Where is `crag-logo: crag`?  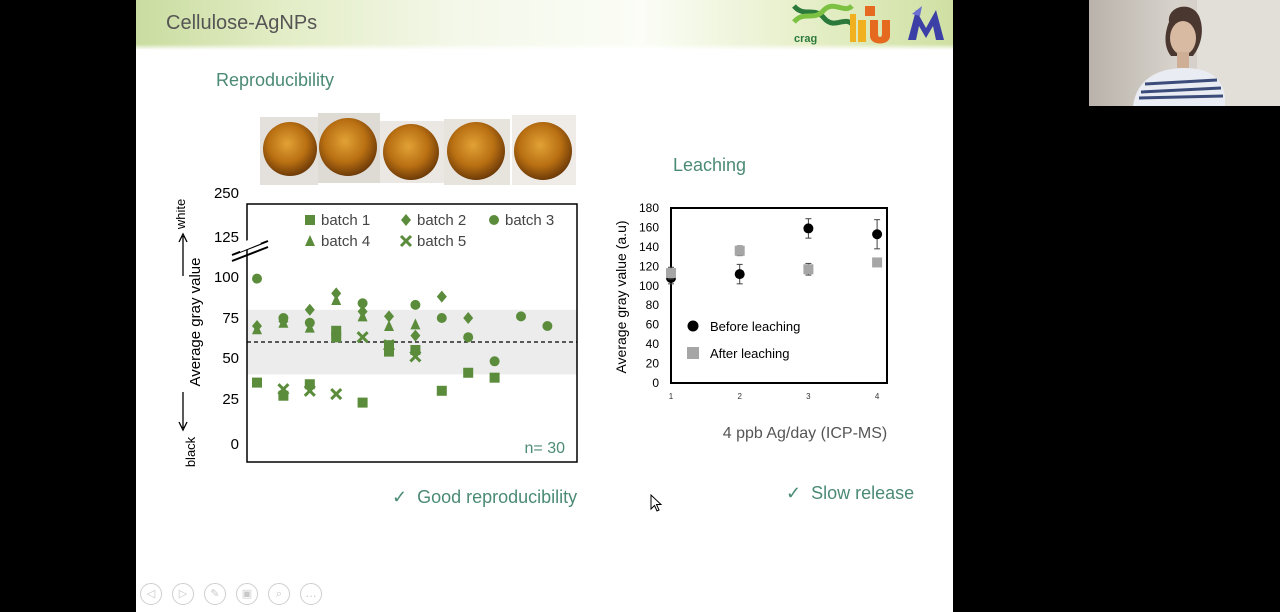
crag-logo: crag is located at coordinates (823, 24).